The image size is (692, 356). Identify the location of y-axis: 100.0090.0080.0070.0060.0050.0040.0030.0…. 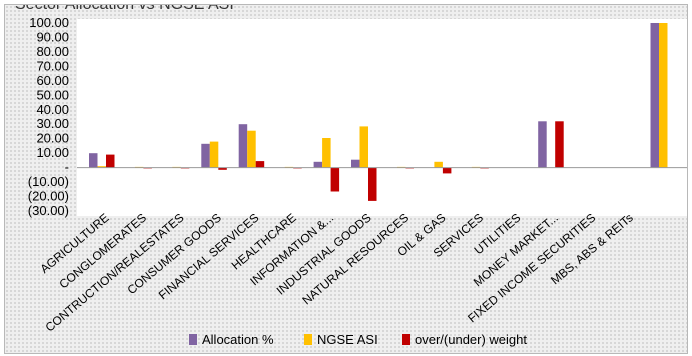
(48, 116).